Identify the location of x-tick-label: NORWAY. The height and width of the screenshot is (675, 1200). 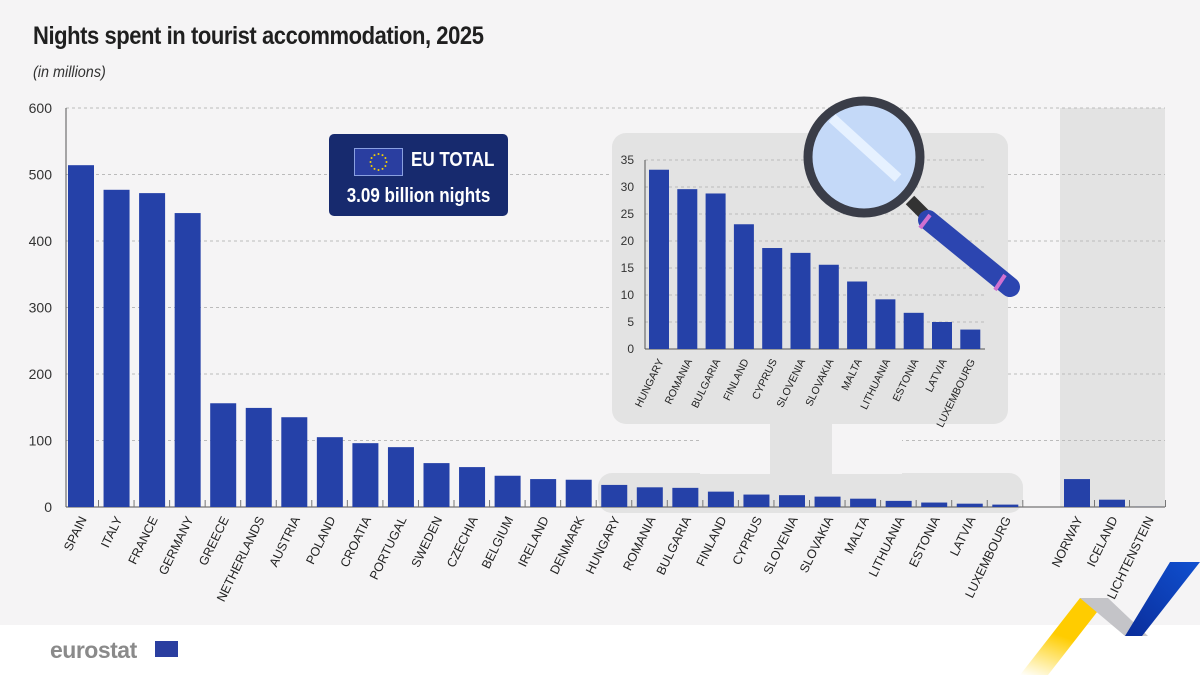
(1067, 542).